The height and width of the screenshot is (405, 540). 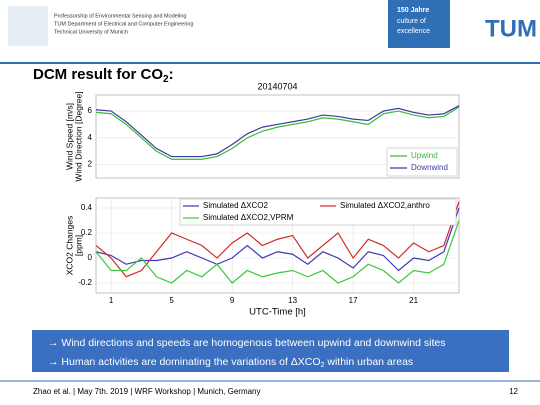 I want to click on badge-text: excellence, so click(x=413, y=31).